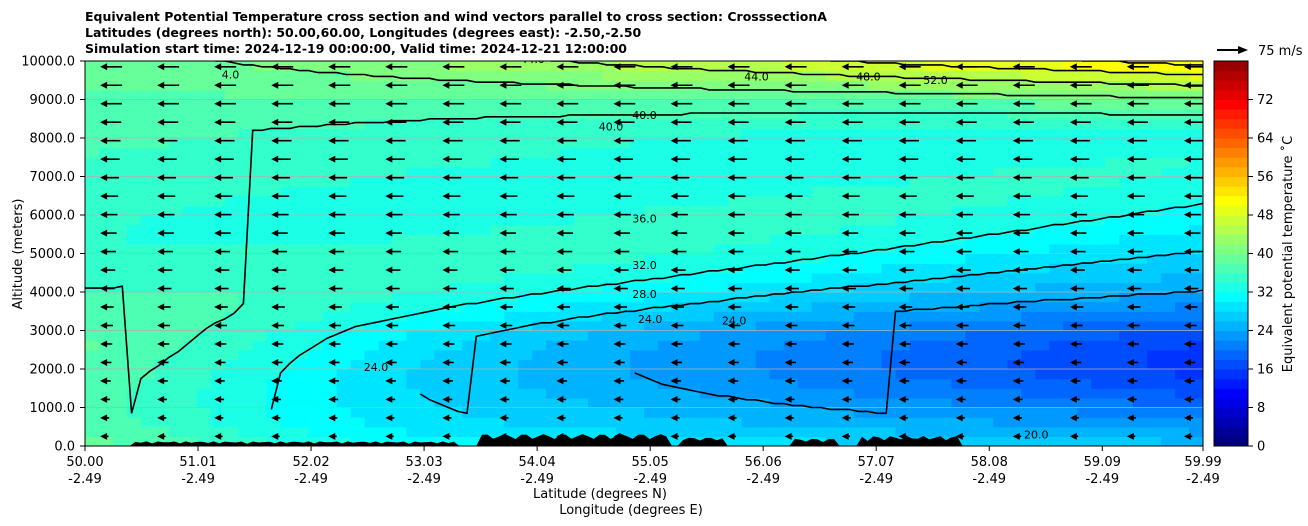  What do you see at coordinates (1142, 63) in the screenshot?
I see `contour-line` at bounding box center [1142, 63].